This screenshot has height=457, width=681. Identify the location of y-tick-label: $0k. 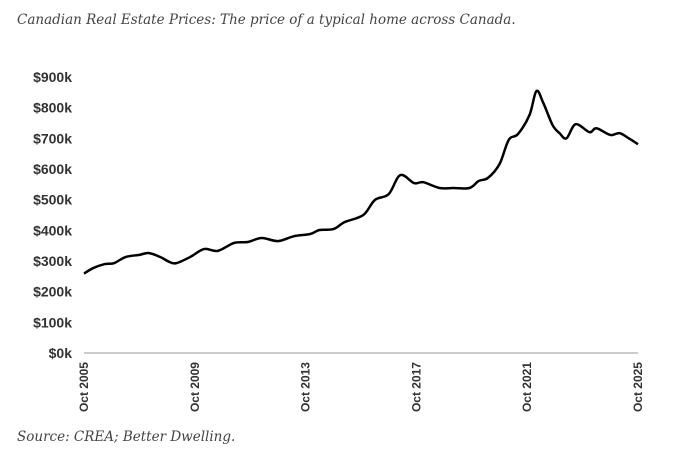
(61, 353).